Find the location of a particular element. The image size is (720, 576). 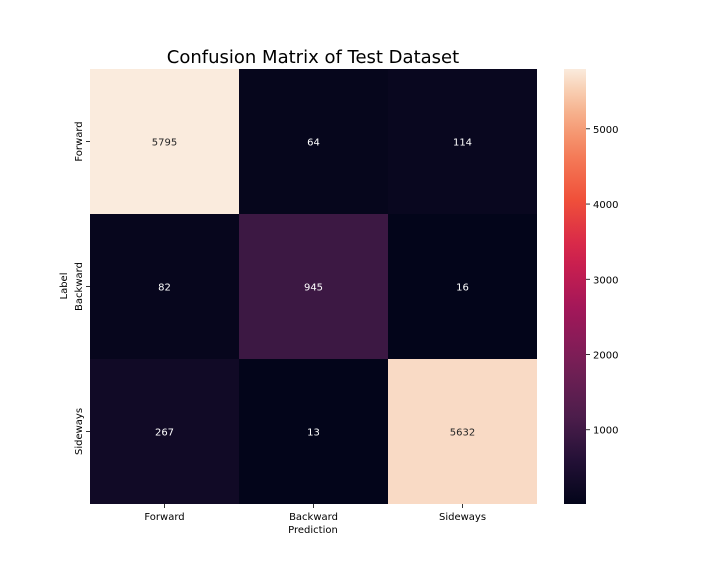

cell-value-label: 267 is located at coordinates (164, 433).